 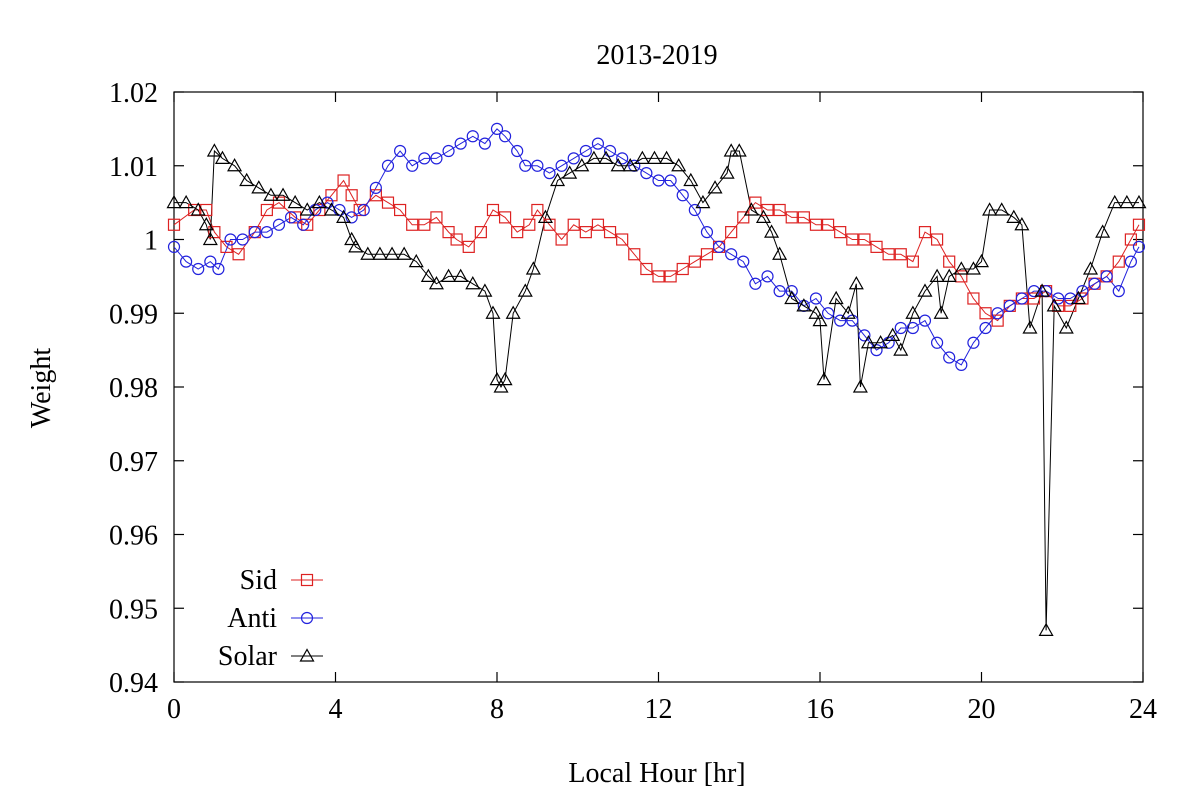 What do you see at coordinates (174, 709) in the screenshot?
I see `x-tick-label: 0` at bounding box center [174, 709].